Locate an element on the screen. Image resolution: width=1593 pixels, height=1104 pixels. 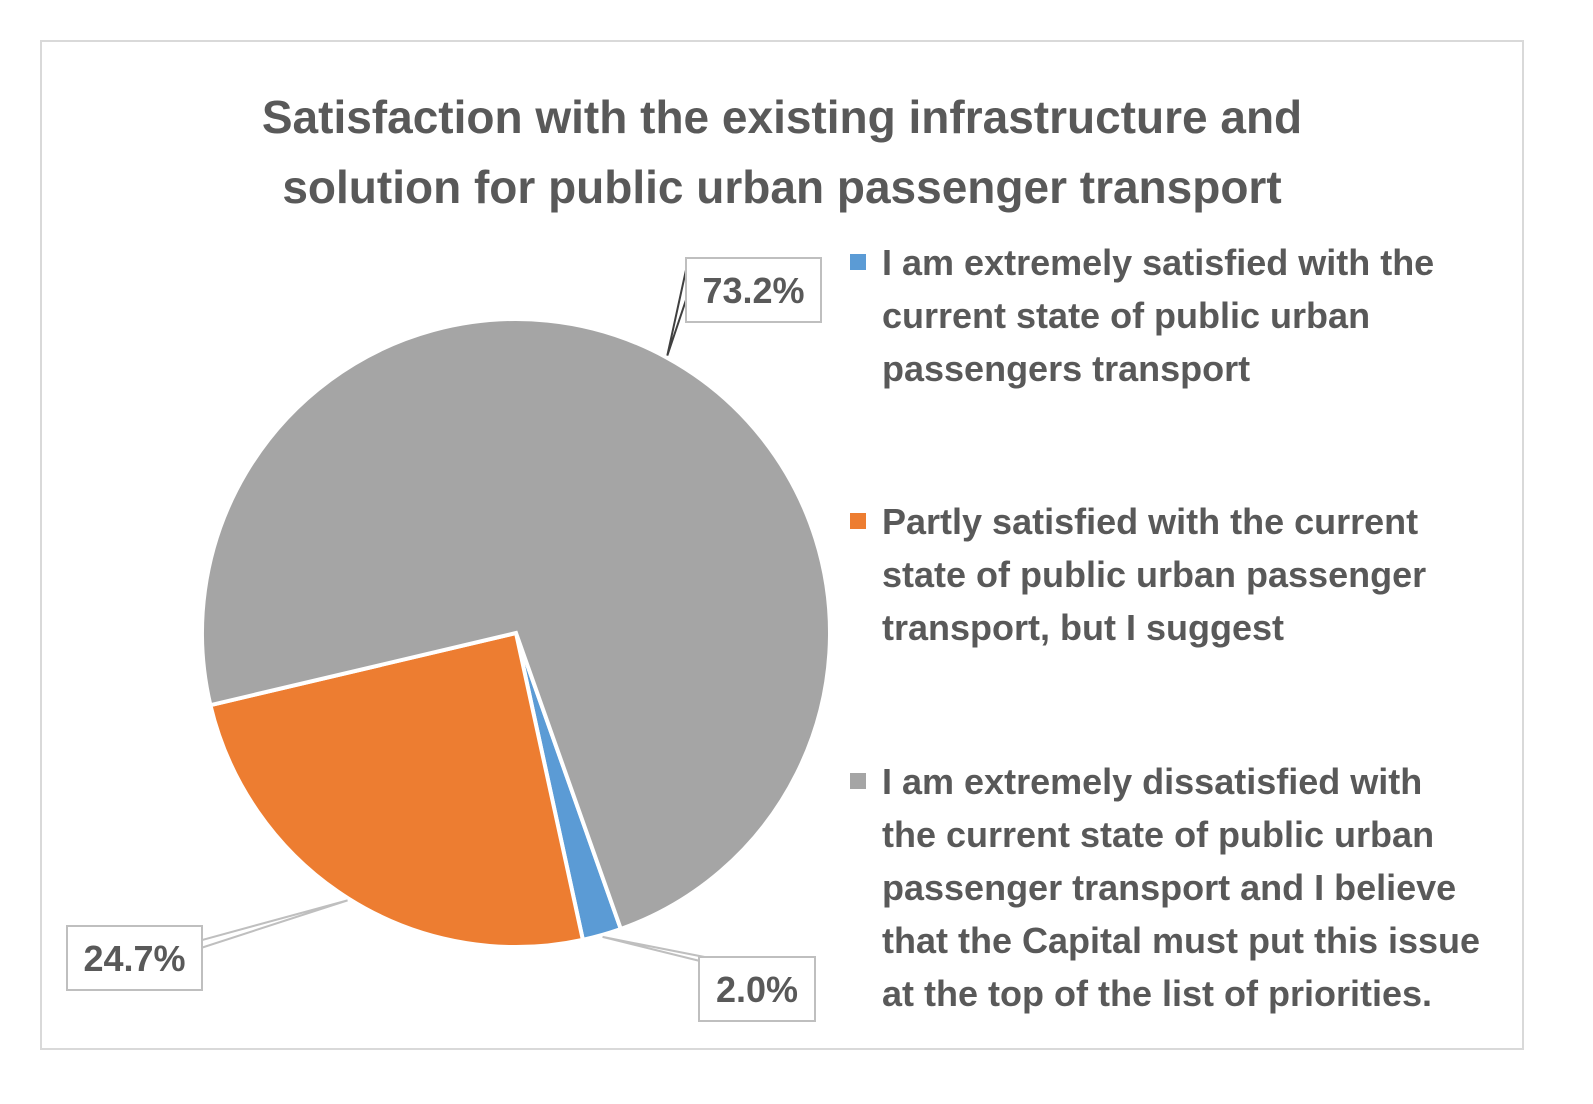
data-label-text: 24.7% is located at coordinates (134, 958).